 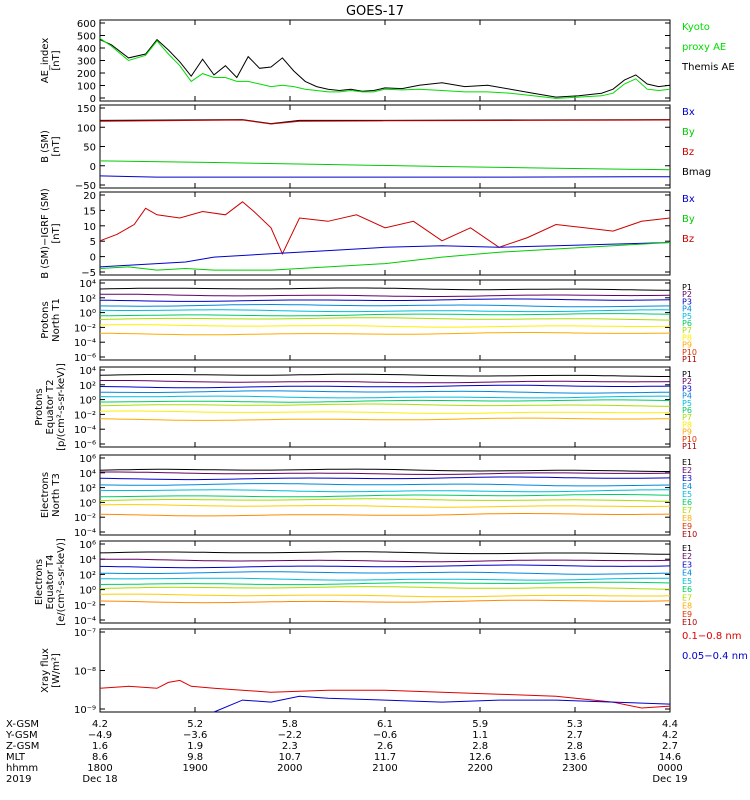 I want to click on x-axis-row-label: 2019, so click(x=18, y=779).